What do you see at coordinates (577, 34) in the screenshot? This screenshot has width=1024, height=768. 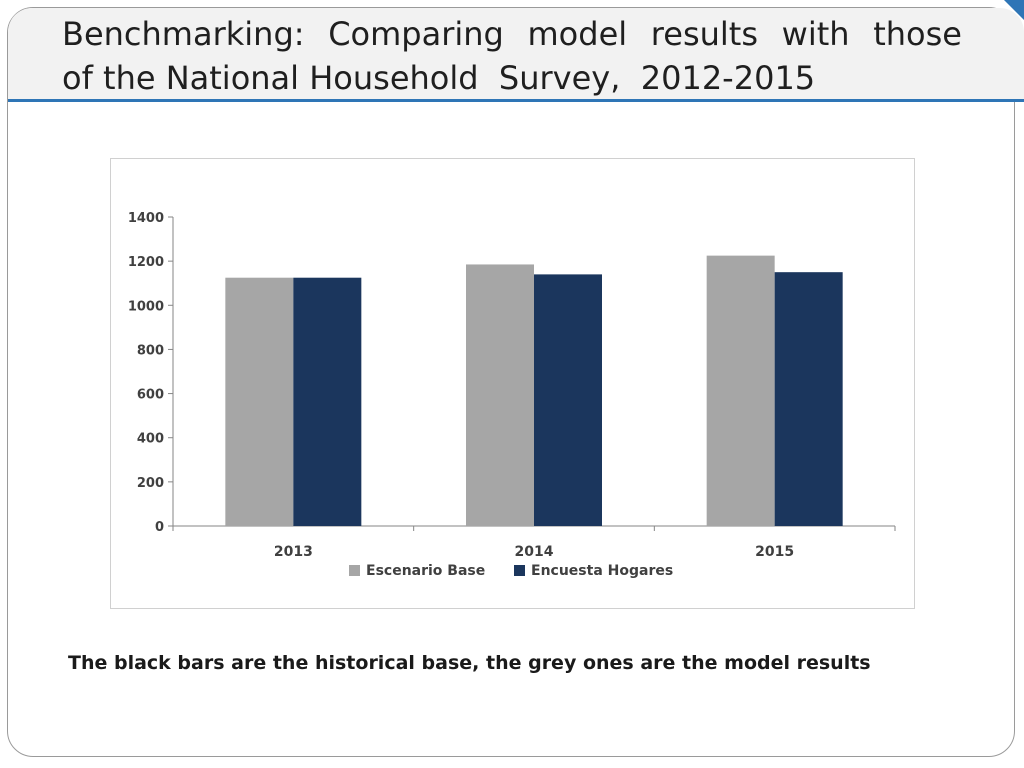 I see `title-word: model` at bounding box center [577, 34].